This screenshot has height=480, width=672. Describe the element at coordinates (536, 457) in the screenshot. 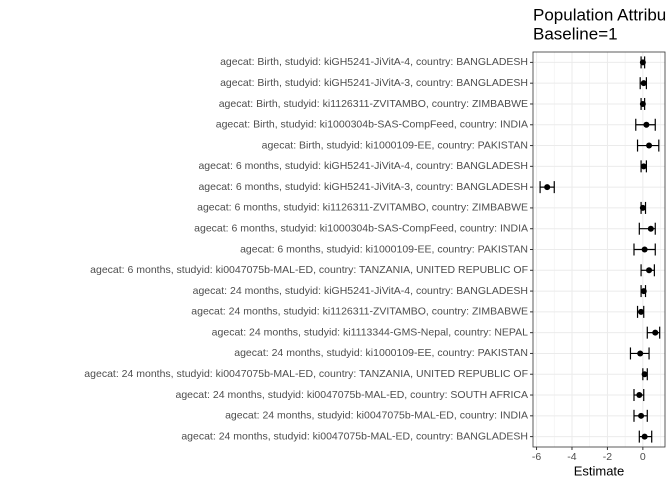

I see `x-tick-label: -6` at that location.